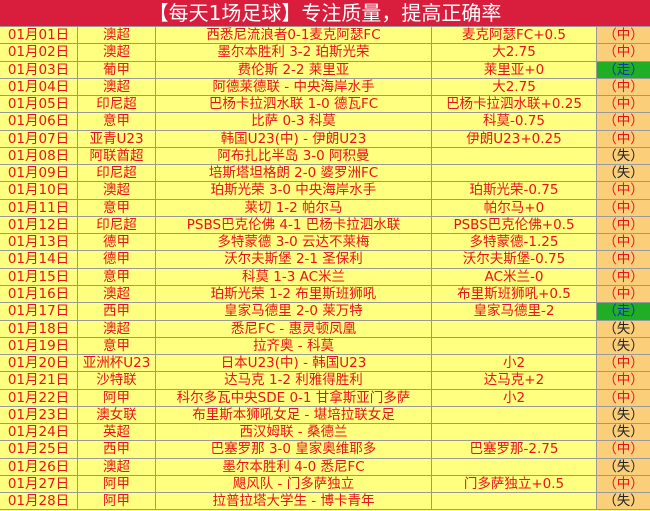  What do you see at coordinates (294, 364) in the screenshot?
I see `match-cell: 日本U23(中) - 韩国U23` at bounding box center [294, 364].